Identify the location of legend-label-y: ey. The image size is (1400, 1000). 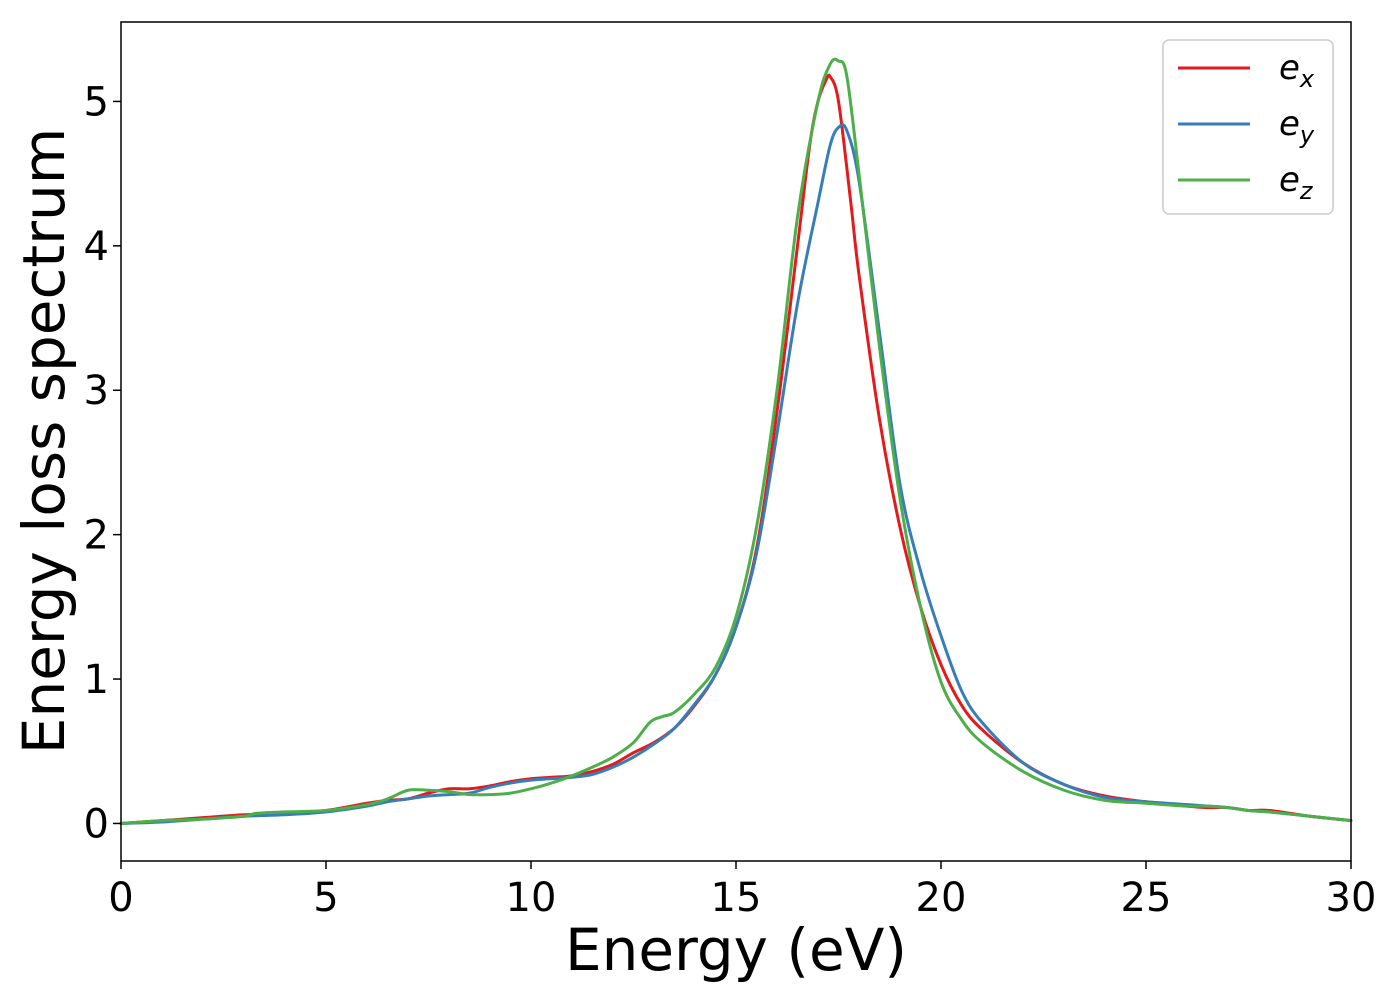
(1297, 126).